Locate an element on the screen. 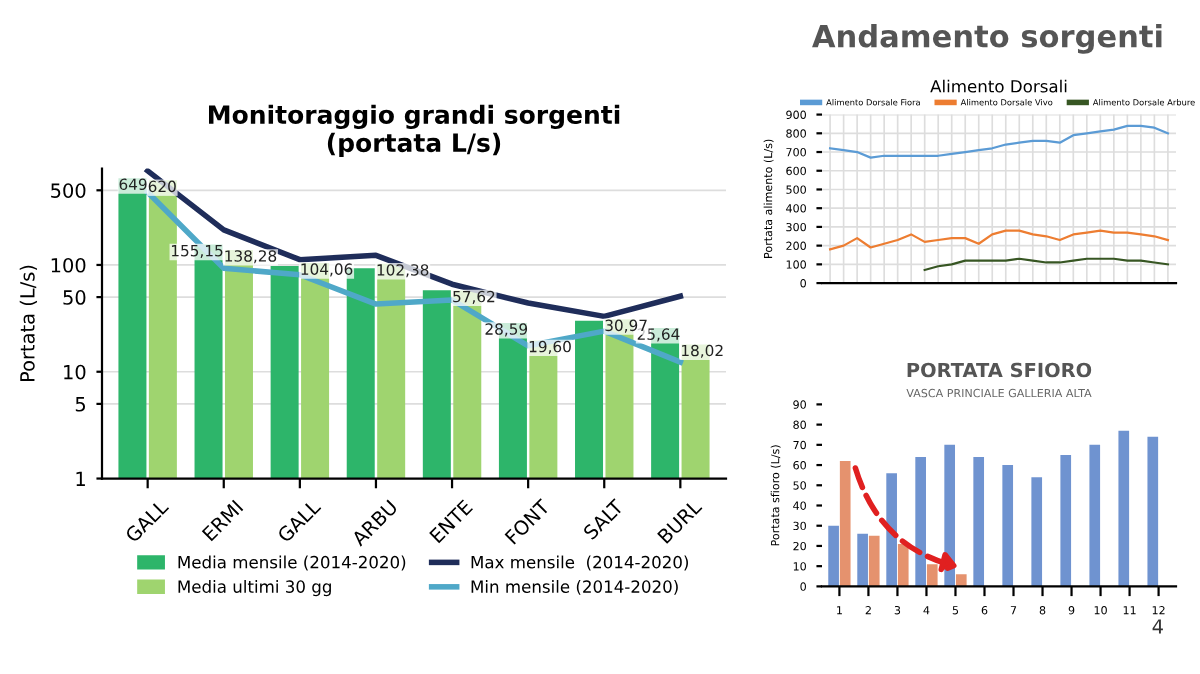  text: Andamento sorgenti is located at coordinates (987, 38).